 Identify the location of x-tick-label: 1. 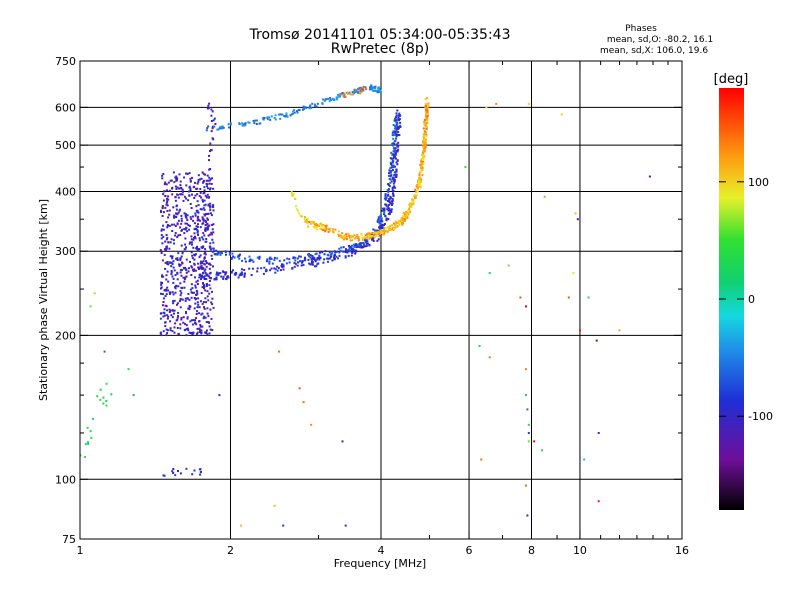
(80, 550).